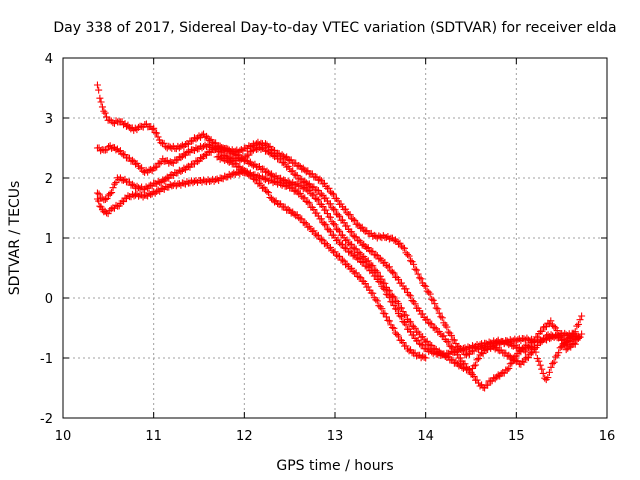 This screenshot has height=480, width=640. I want to click on y-tick-labels: -2 -1 0 1 2 3 4, so click(46, 239).